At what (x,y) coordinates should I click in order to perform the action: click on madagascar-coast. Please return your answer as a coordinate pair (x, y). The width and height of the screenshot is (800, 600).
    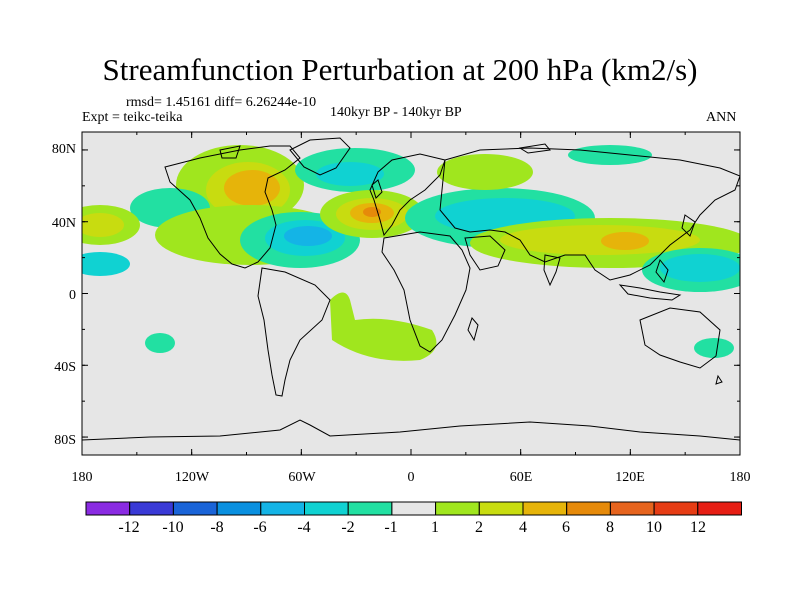
    Looking at the image, I should click on (473, 329).